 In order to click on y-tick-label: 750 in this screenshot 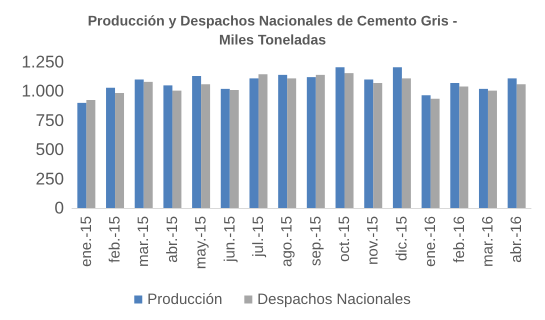, I will do `click(50, 120)`.